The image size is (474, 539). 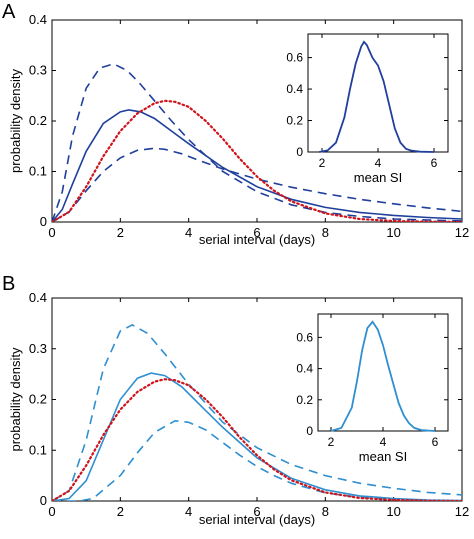 I want to click on panel-letter-a: A, so click(x=9, y=12).